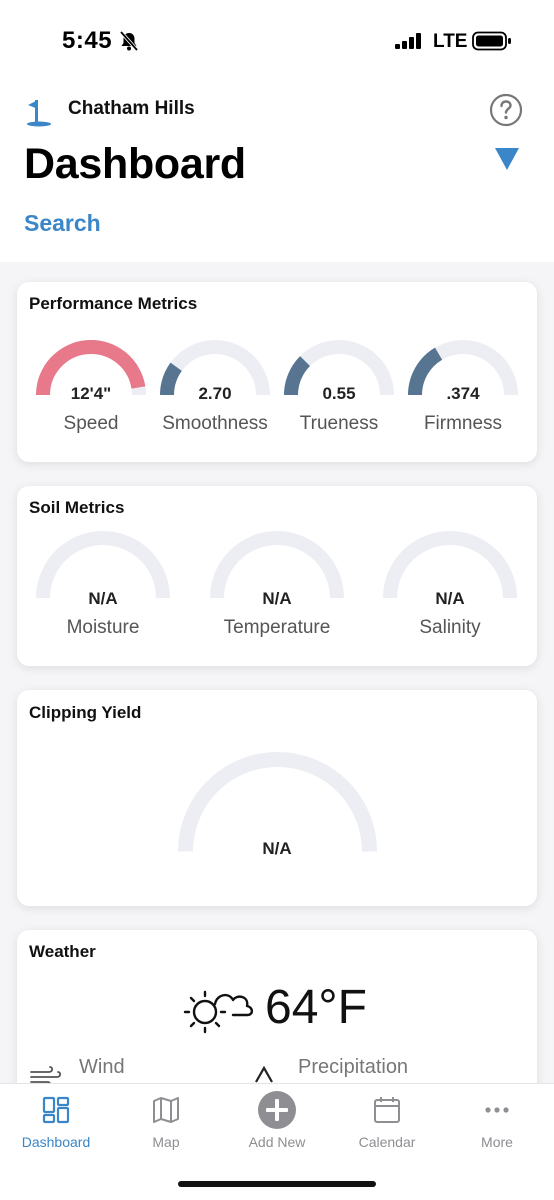  Describe the element at coordinates (506, 110) in the screenshot. I see `help-icon` at that location.